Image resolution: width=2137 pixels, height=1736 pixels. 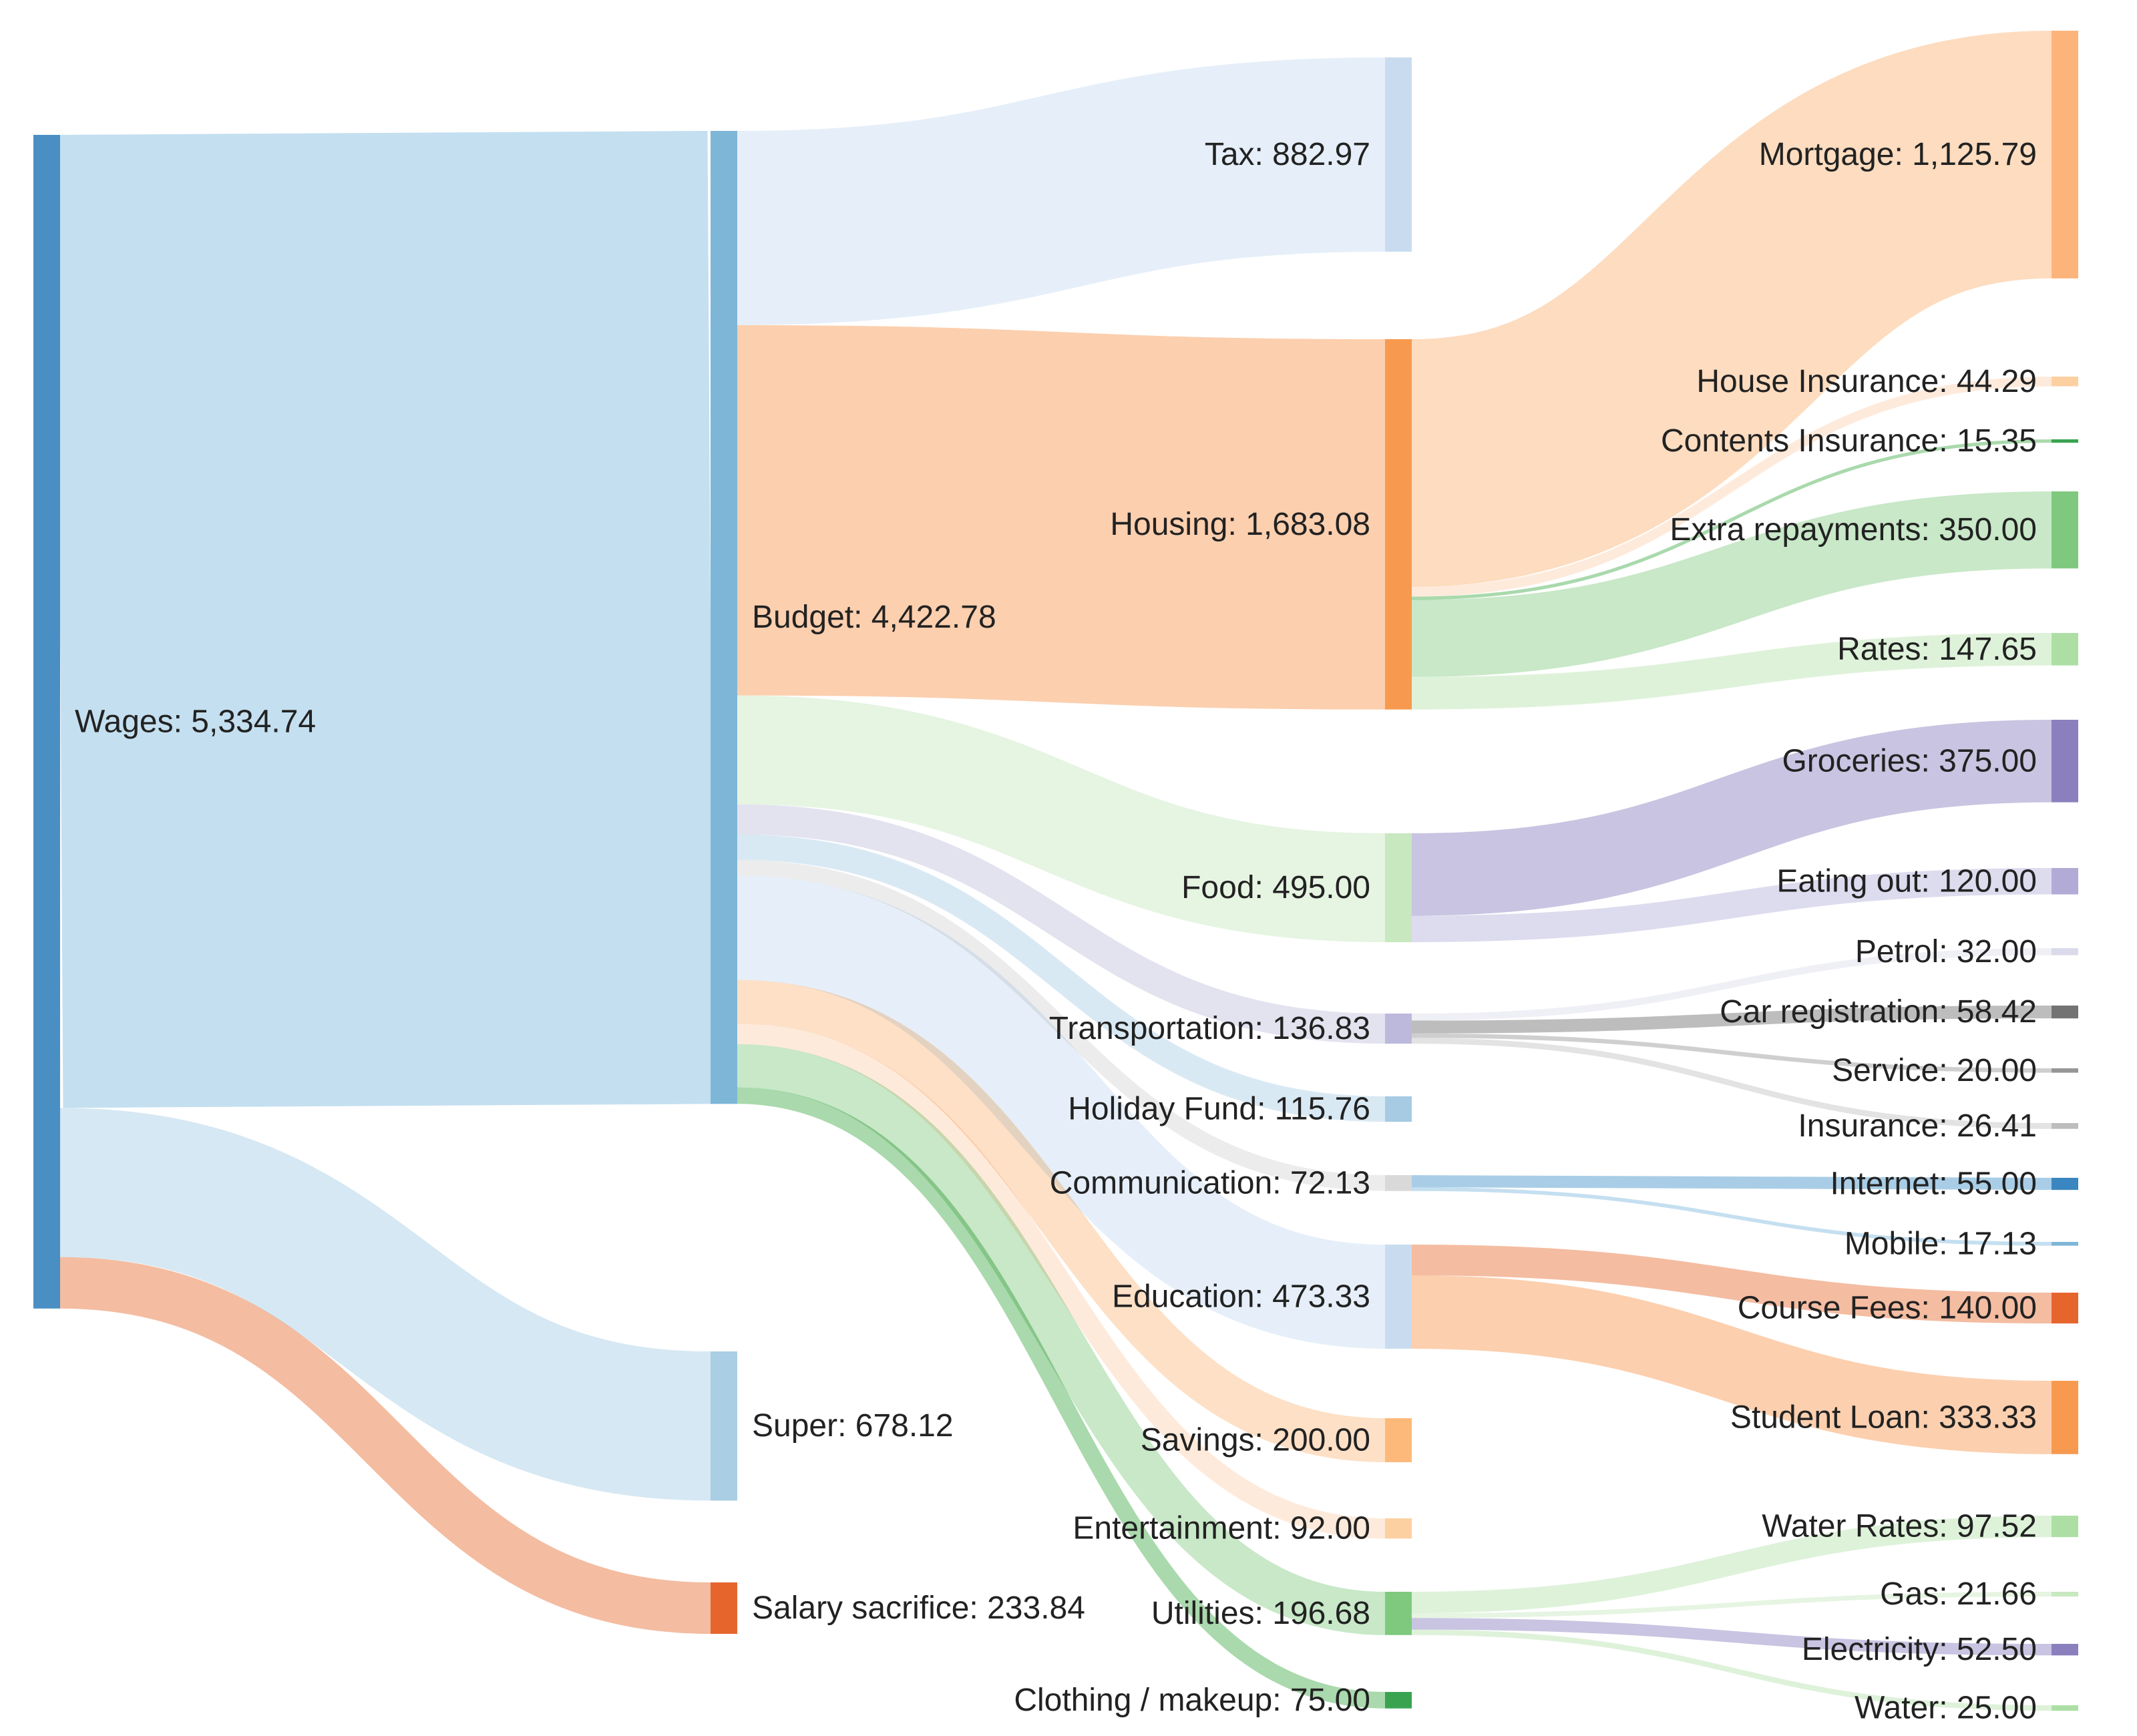 I want to click on link-utilities-to-water_rates, so click(x=1731, y=1565).